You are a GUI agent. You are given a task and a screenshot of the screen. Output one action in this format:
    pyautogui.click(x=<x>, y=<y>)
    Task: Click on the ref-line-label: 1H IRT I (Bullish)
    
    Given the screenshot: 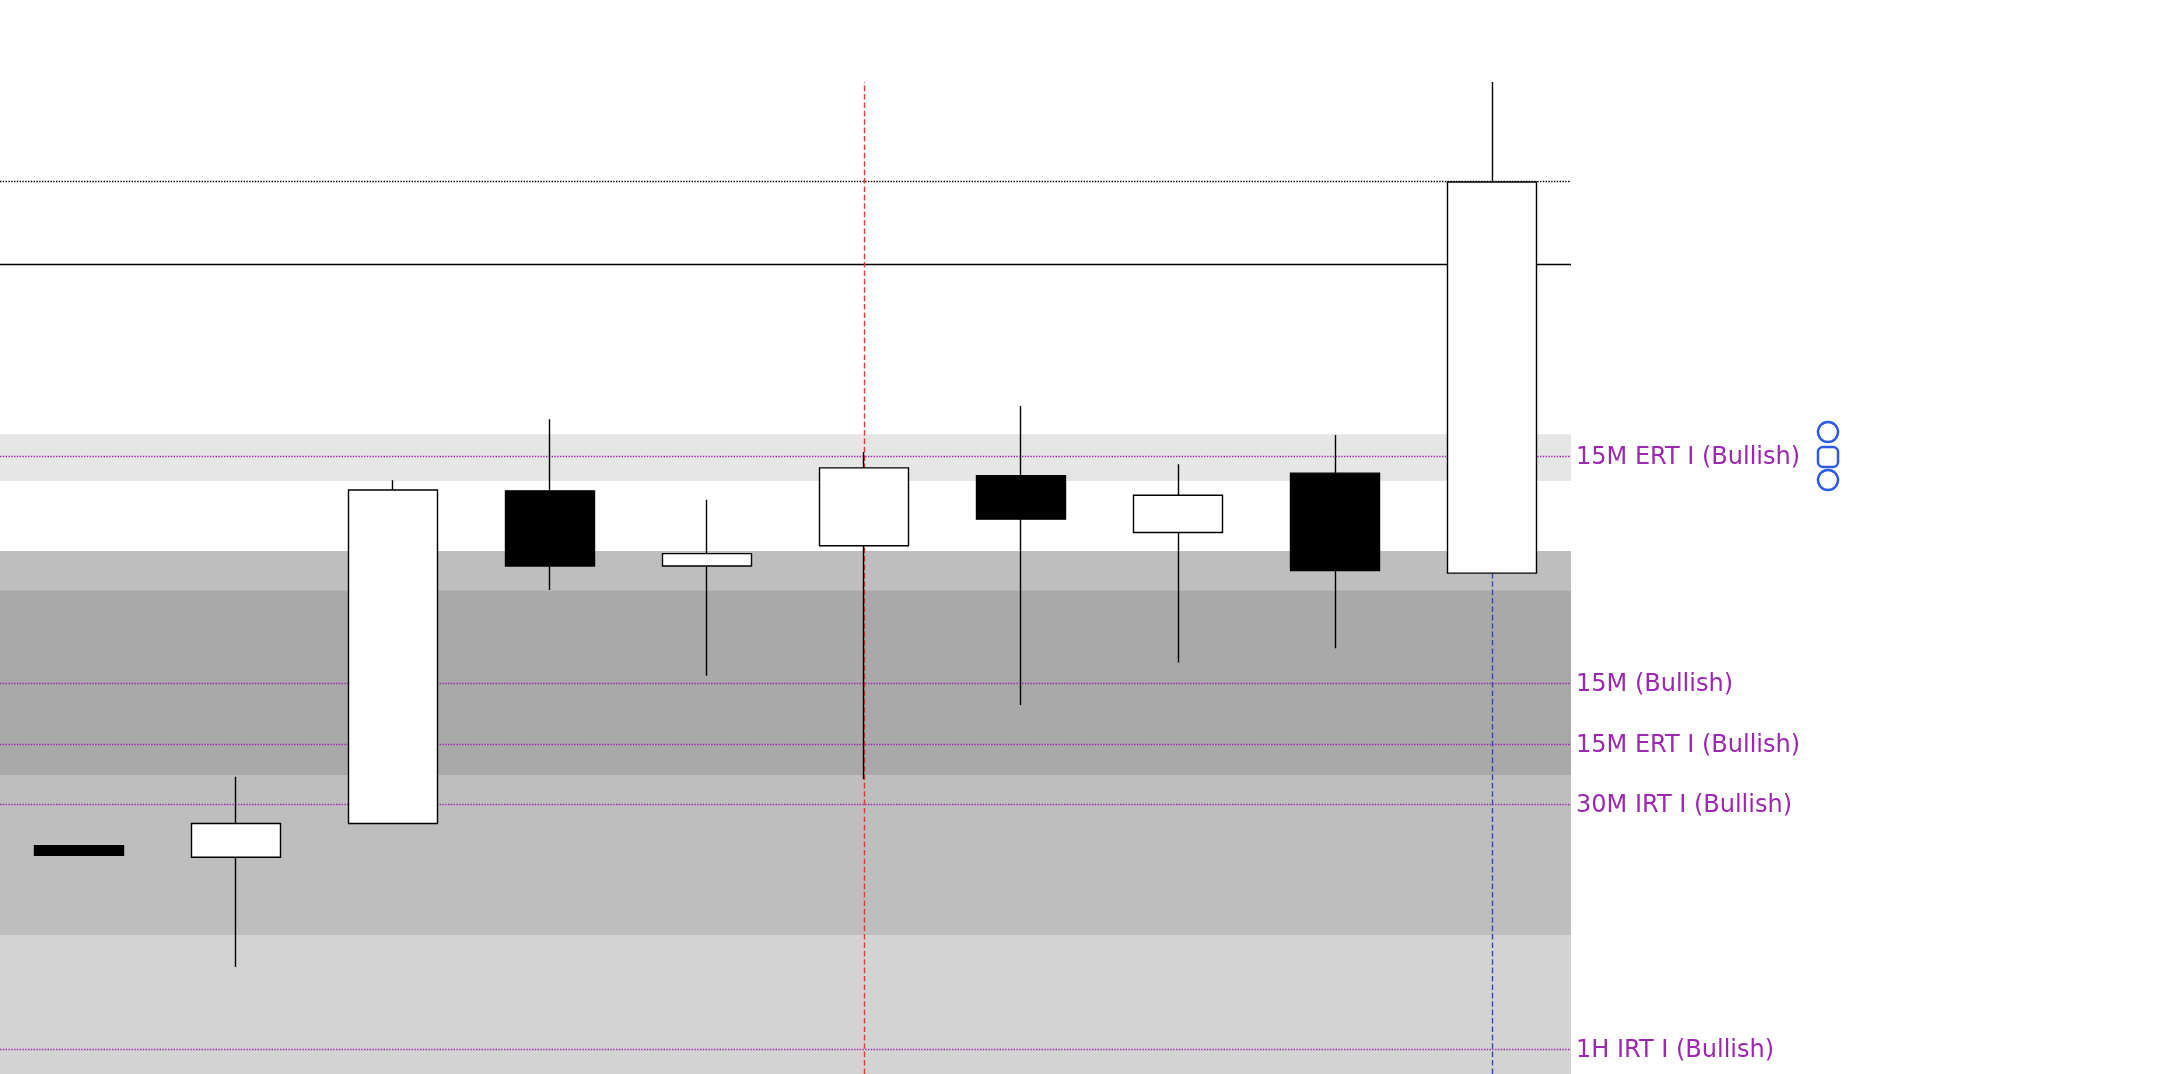 What is the action you would take?
    pyautogui.click(x=1675, y=1049)
    